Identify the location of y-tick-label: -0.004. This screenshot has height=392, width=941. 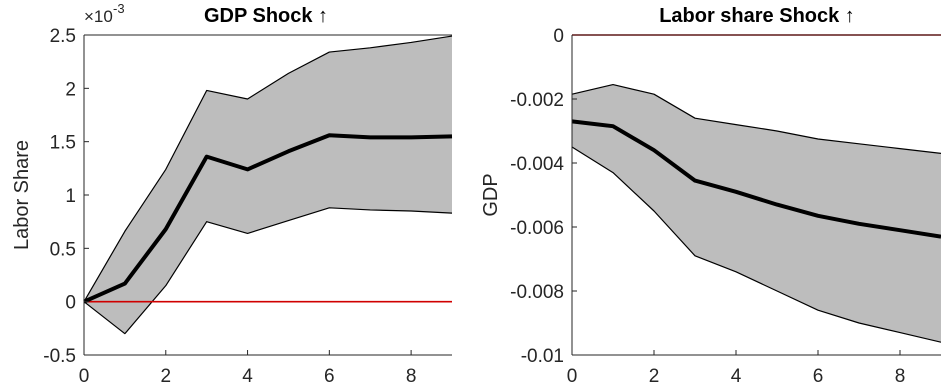
(537, 164).